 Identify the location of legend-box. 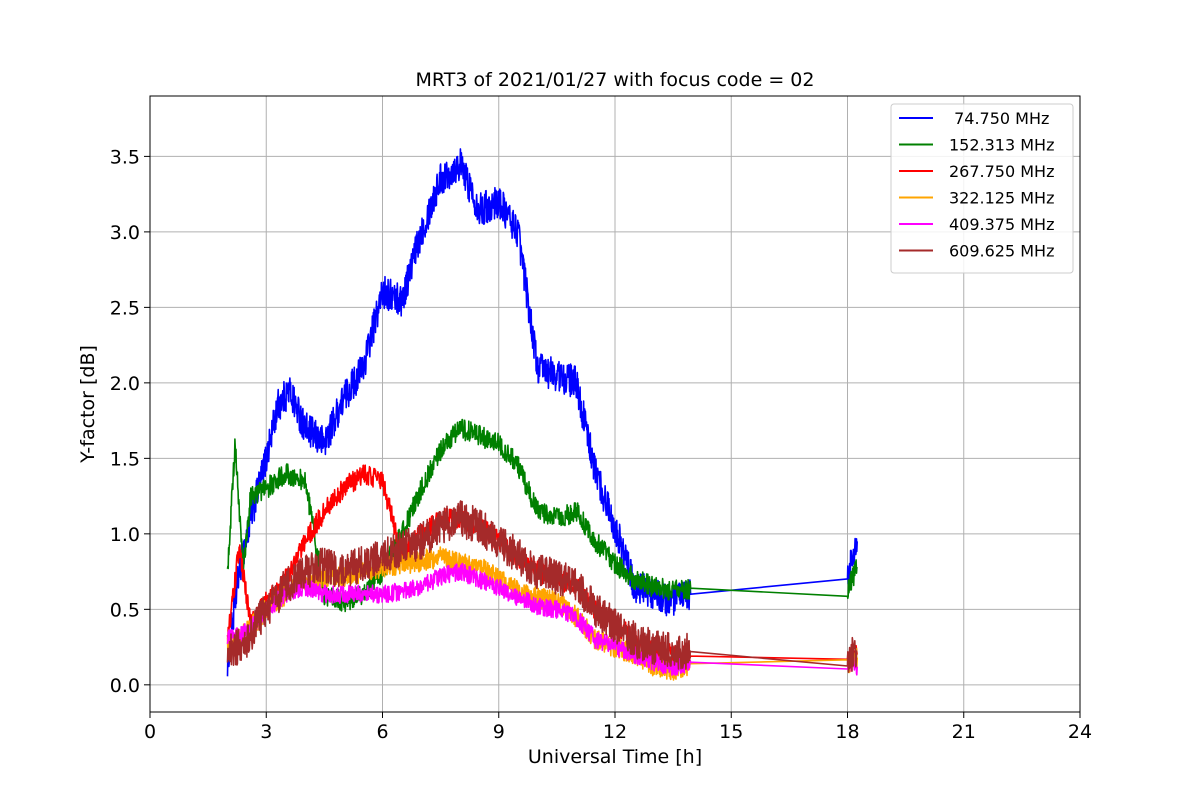
(982, 188).